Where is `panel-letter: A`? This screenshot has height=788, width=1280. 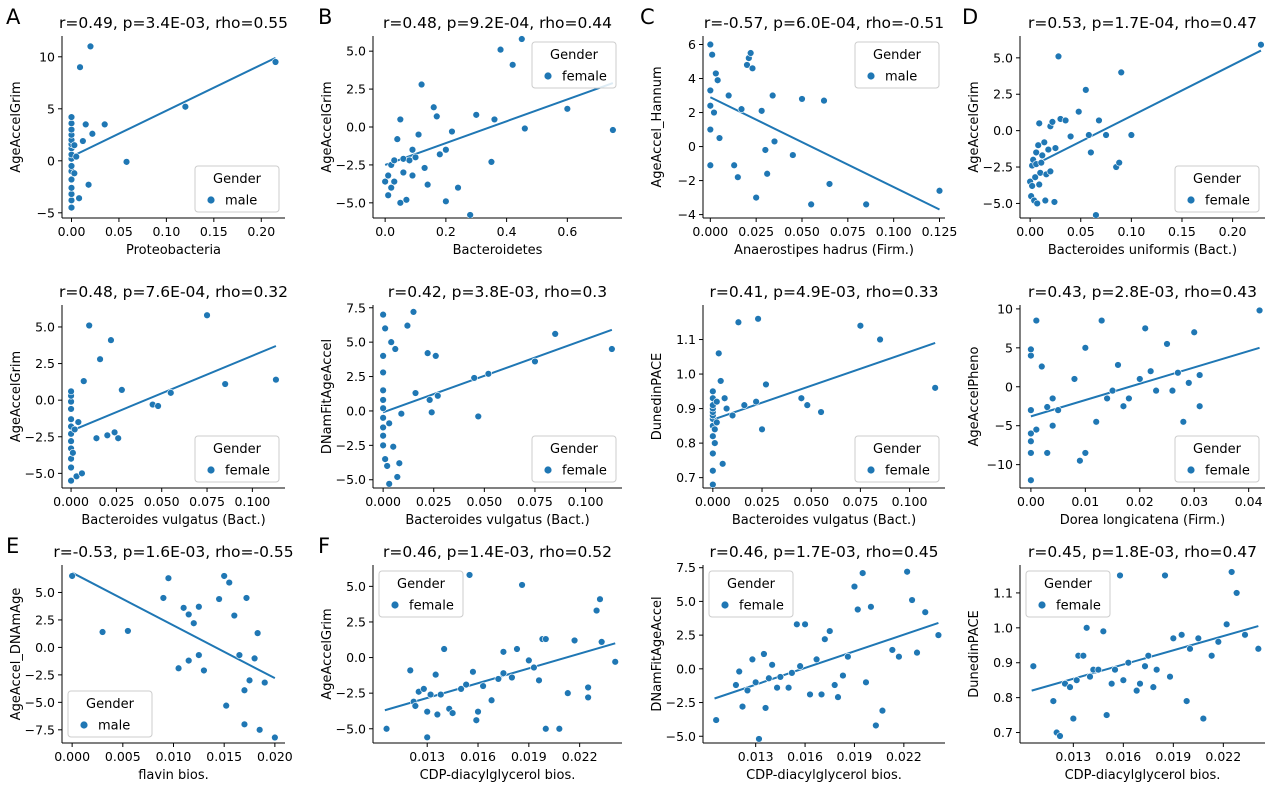 panel-letter: A is located at coordinates (13, 17).